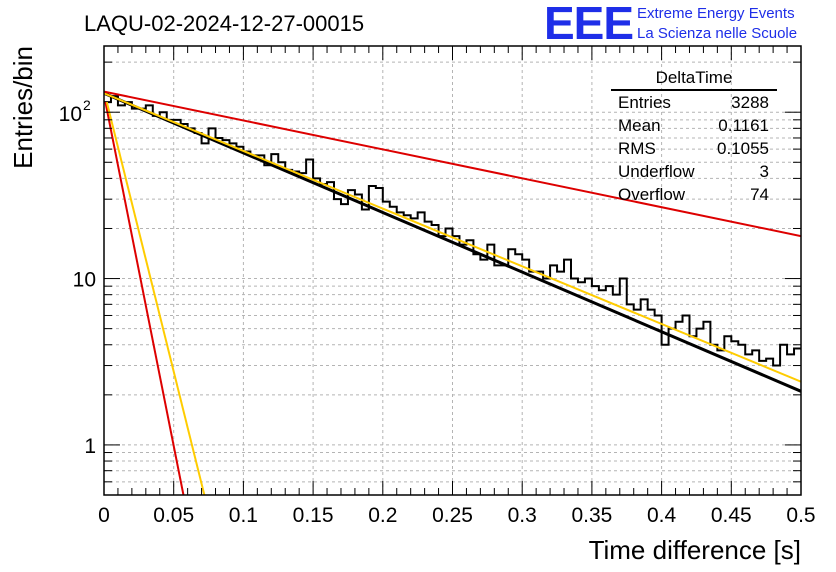  What do you see at coordinates (694, 194) in the screenshot?
I see `stats-row-overflow: Overflow 74` at bounding box center [694, 194].